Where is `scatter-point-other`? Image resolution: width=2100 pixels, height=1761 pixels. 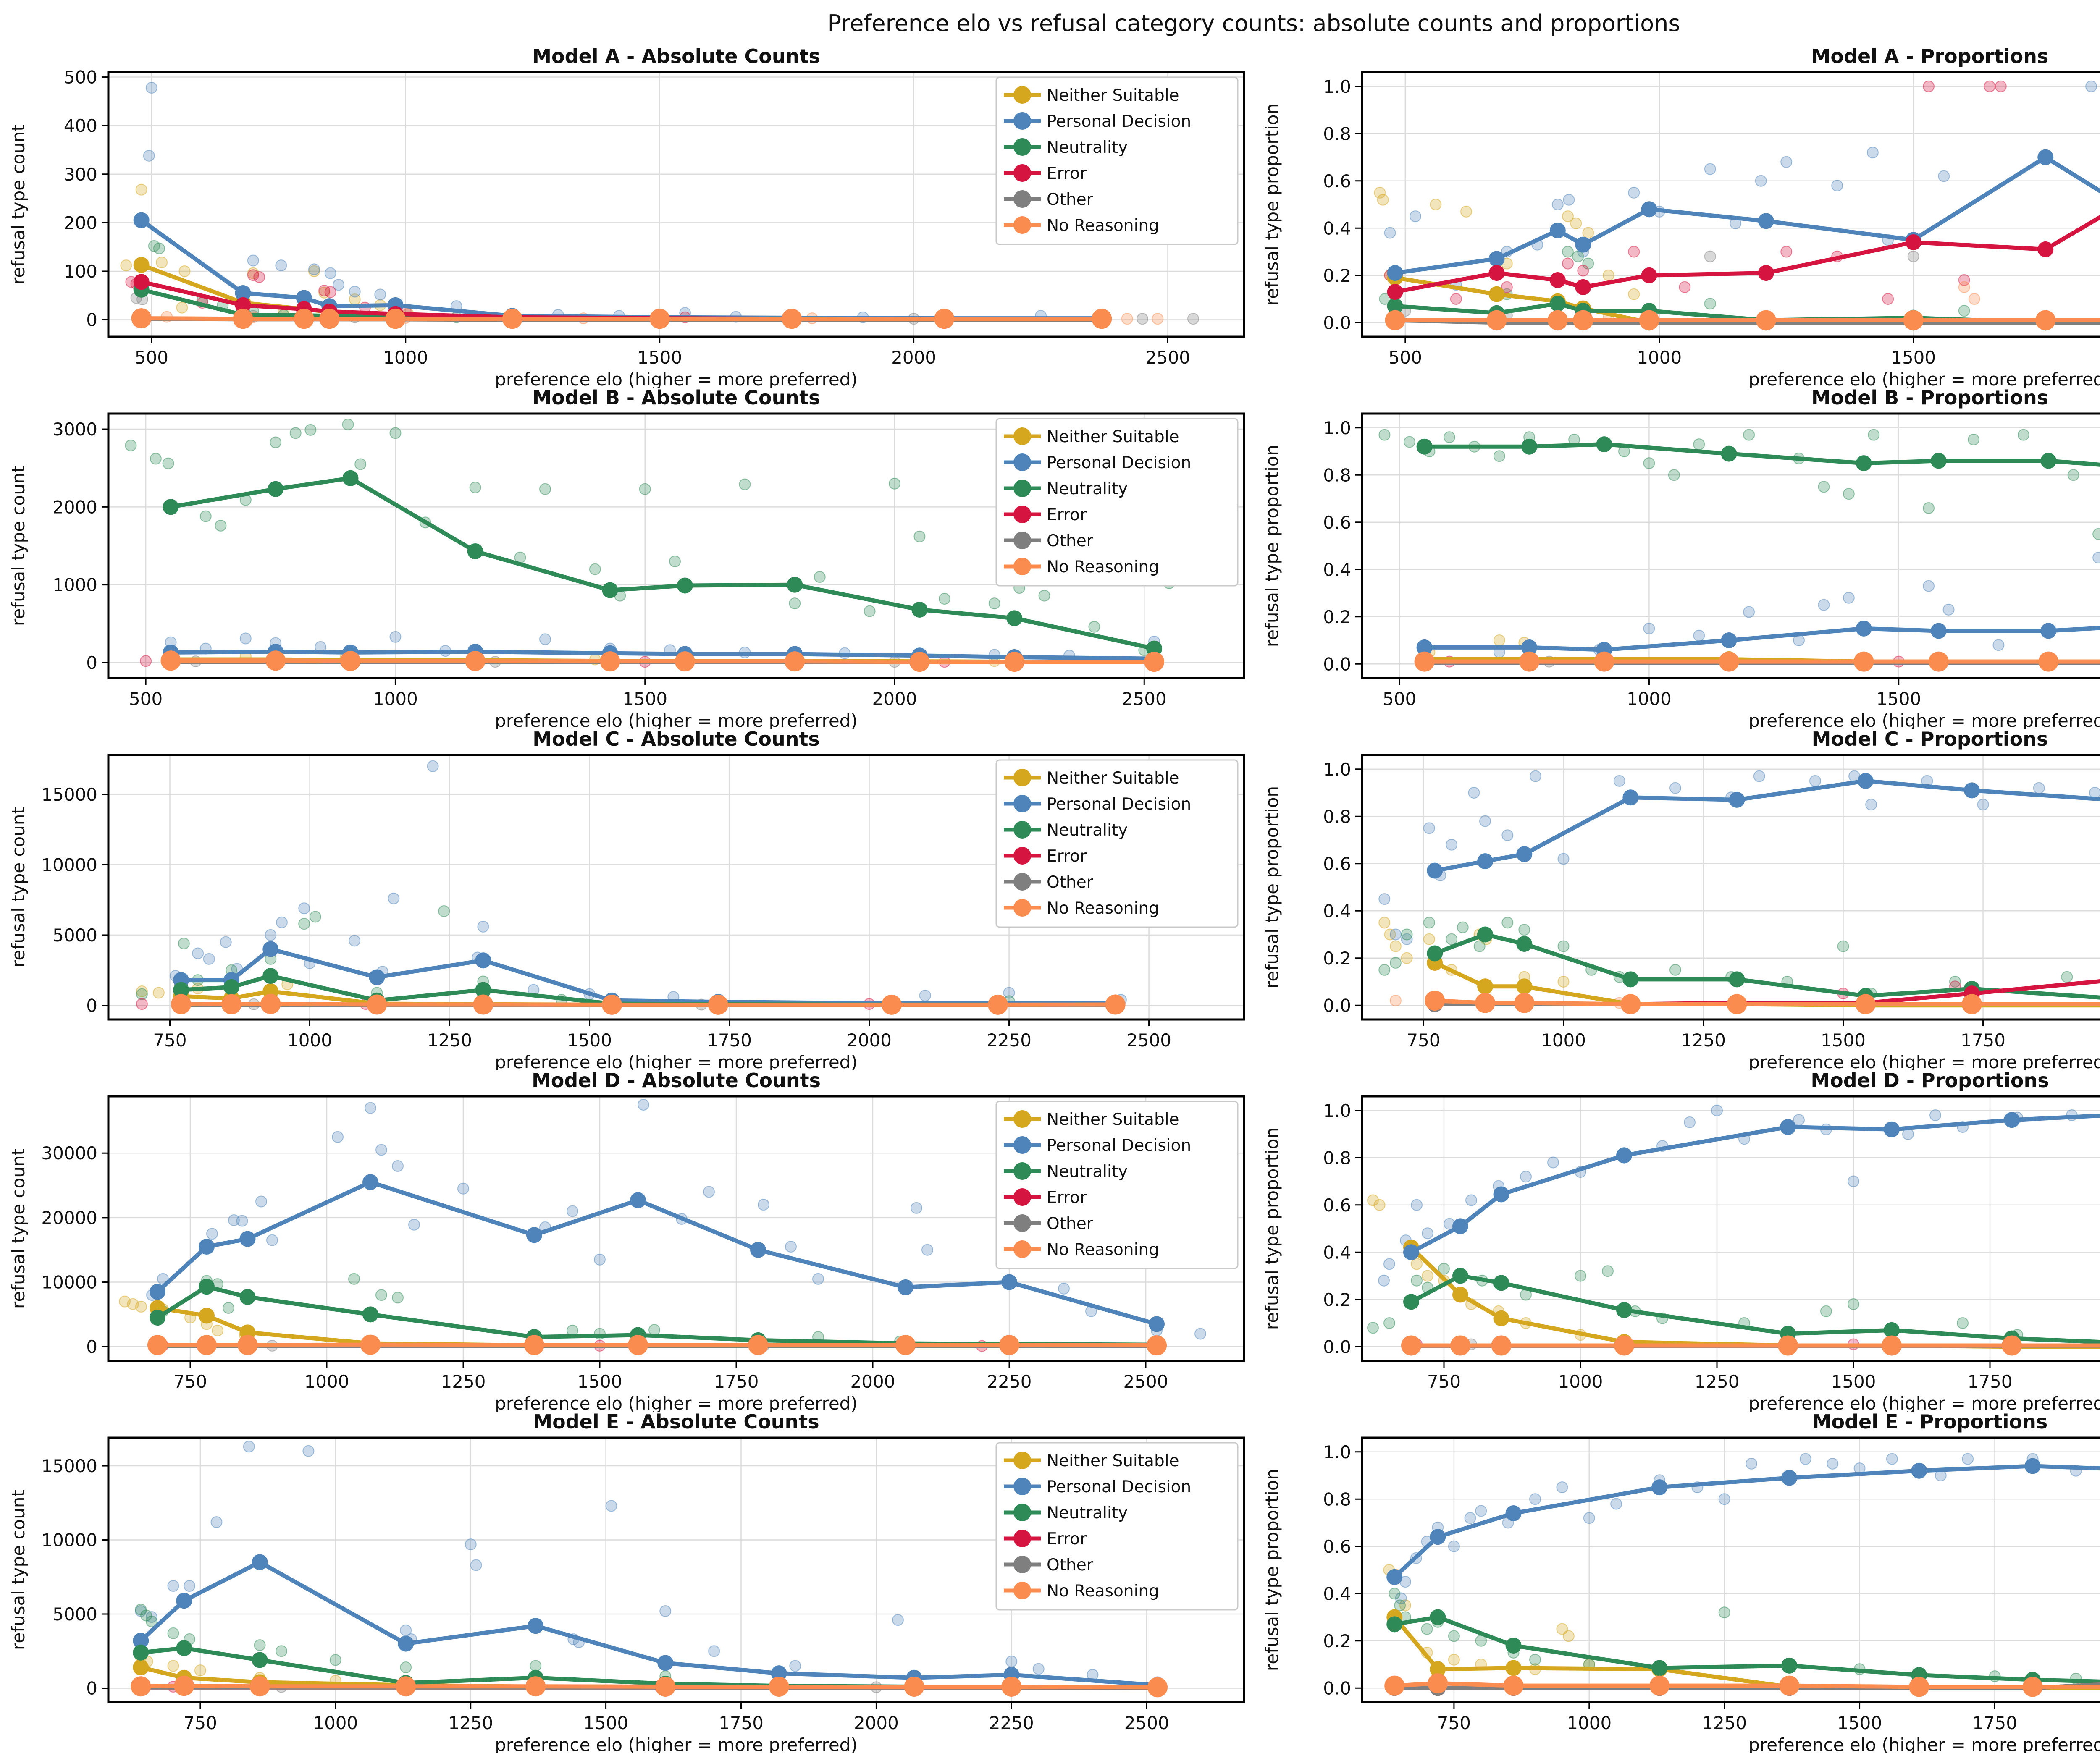 scatter-point-other is located at coordinates (1913, 256).